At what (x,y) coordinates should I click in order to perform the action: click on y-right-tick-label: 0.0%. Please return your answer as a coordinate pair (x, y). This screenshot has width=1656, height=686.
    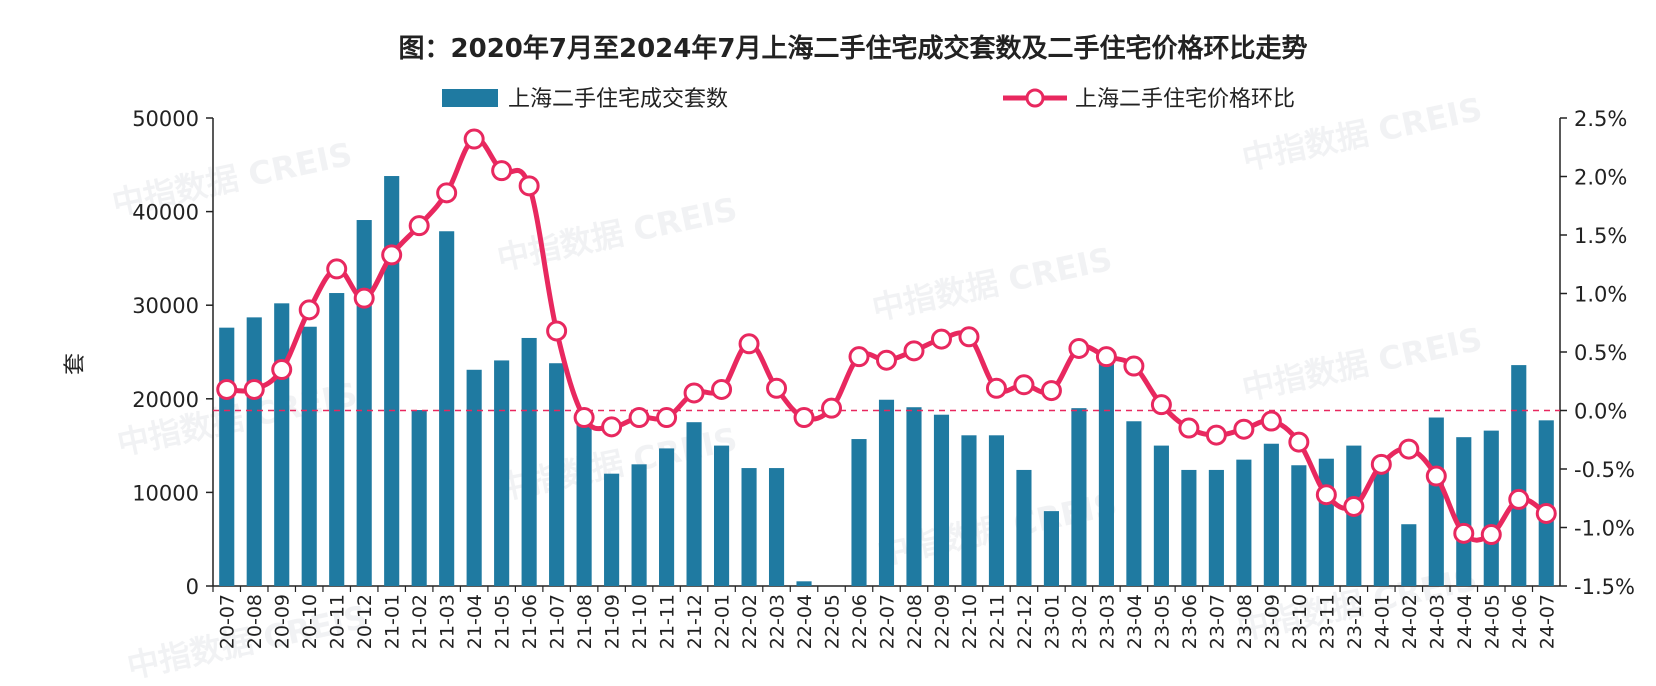
    Looking at the image, I should click on (1600, 412).